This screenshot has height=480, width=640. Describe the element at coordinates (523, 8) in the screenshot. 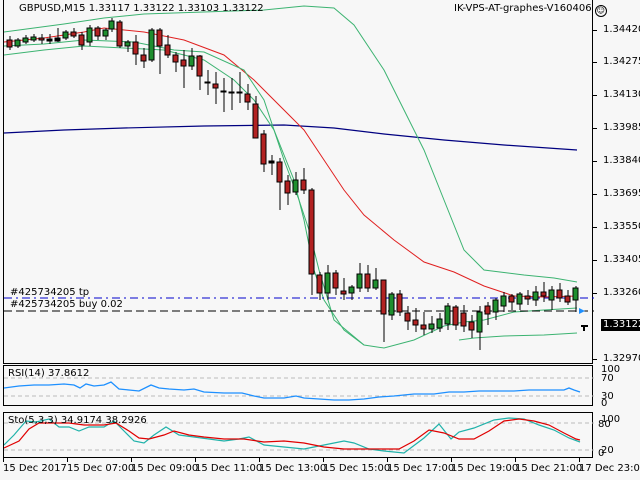

I see `expert-name-label: IK-VPS-AT-graphes-V160406` at that location.